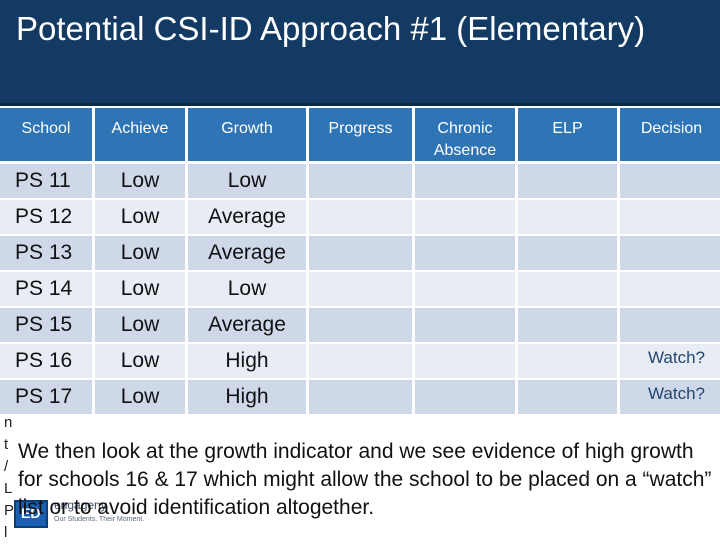 Image resolution: width=720 pixels, height=544 pixels. What do you see at coordinates (79, 514) in the screenshot?
I see `engageny-logo: ED engageny Our Students. Their Moment.` at bounding box center [79, 514].